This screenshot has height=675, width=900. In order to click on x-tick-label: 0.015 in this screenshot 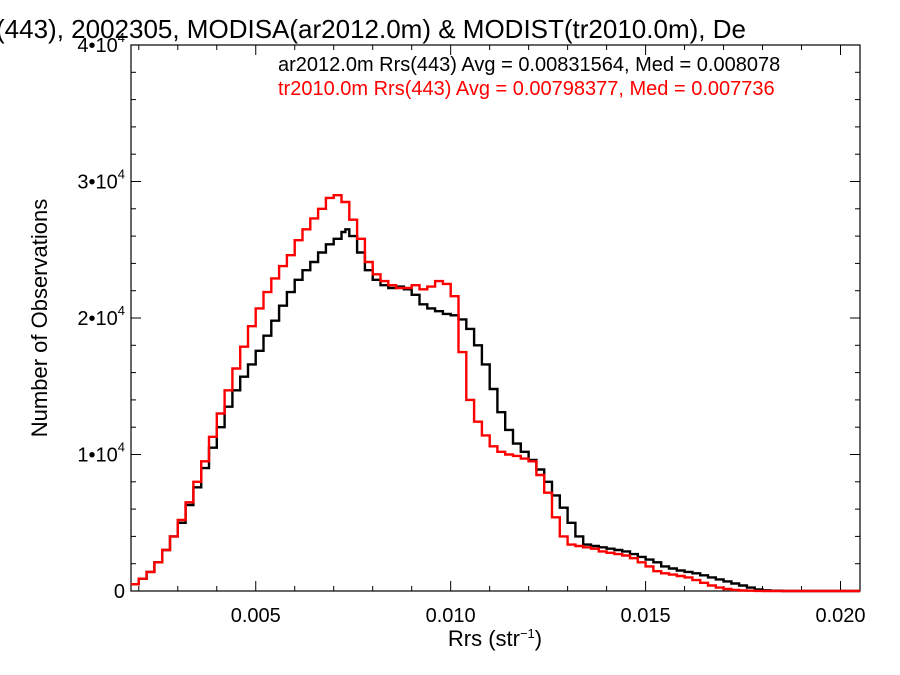, I will do `click(646, 616)`.